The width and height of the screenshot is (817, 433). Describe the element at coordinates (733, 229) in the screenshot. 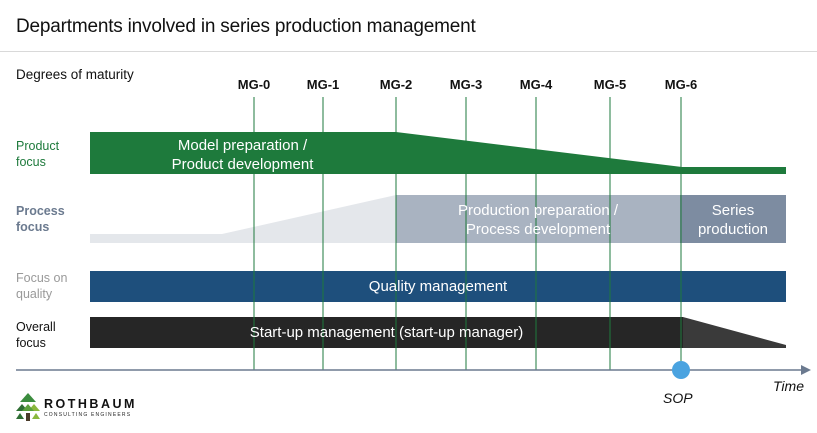

I see `series-bar-line2: production` at that location.